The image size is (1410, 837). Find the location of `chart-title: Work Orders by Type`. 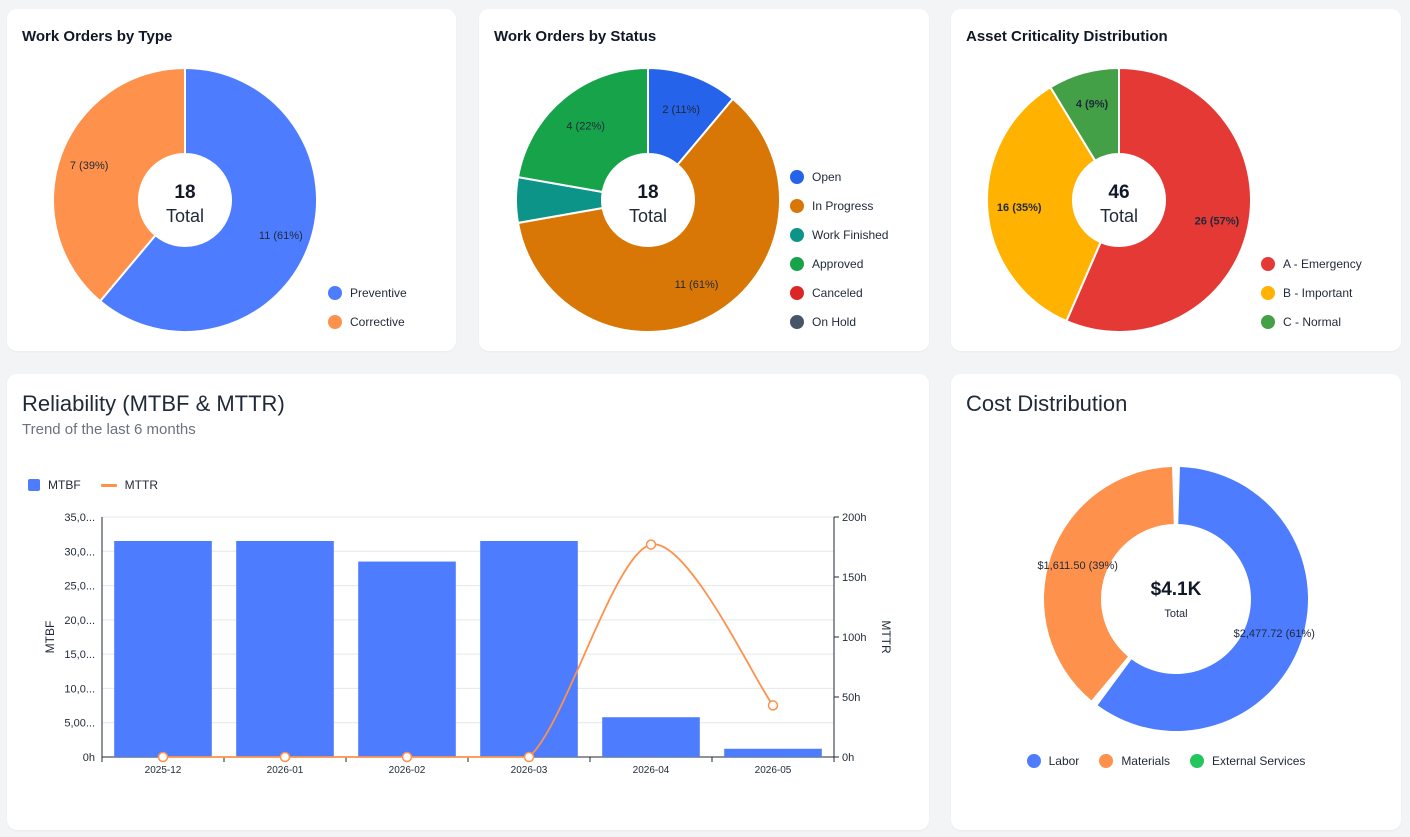

chart-title: Work Orders by Type is located at coordinates (97, 36).